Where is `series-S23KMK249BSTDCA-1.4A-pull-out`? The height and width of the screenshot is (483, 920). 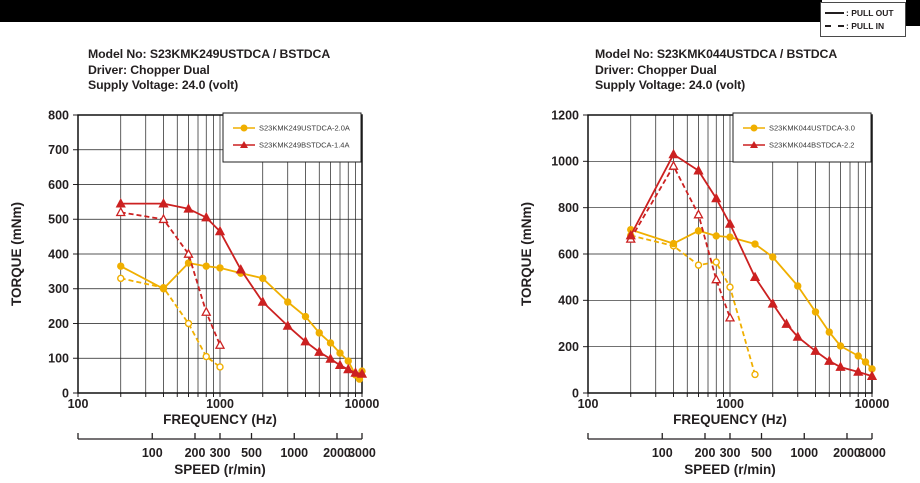 series-S23KMK249BSTDCA-1.4A-pull-out is located at coordinates (241, 288).